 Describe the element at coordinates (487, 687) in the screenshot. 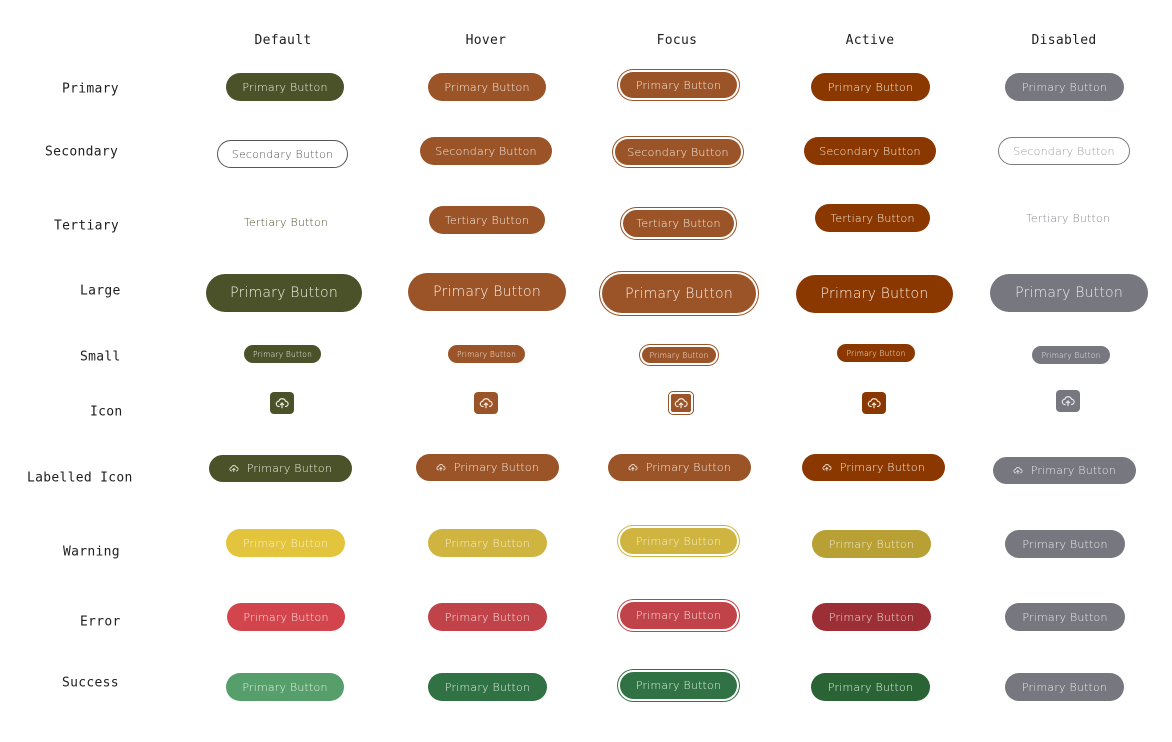

I see `success-button-hover: Primary Button` at that location.